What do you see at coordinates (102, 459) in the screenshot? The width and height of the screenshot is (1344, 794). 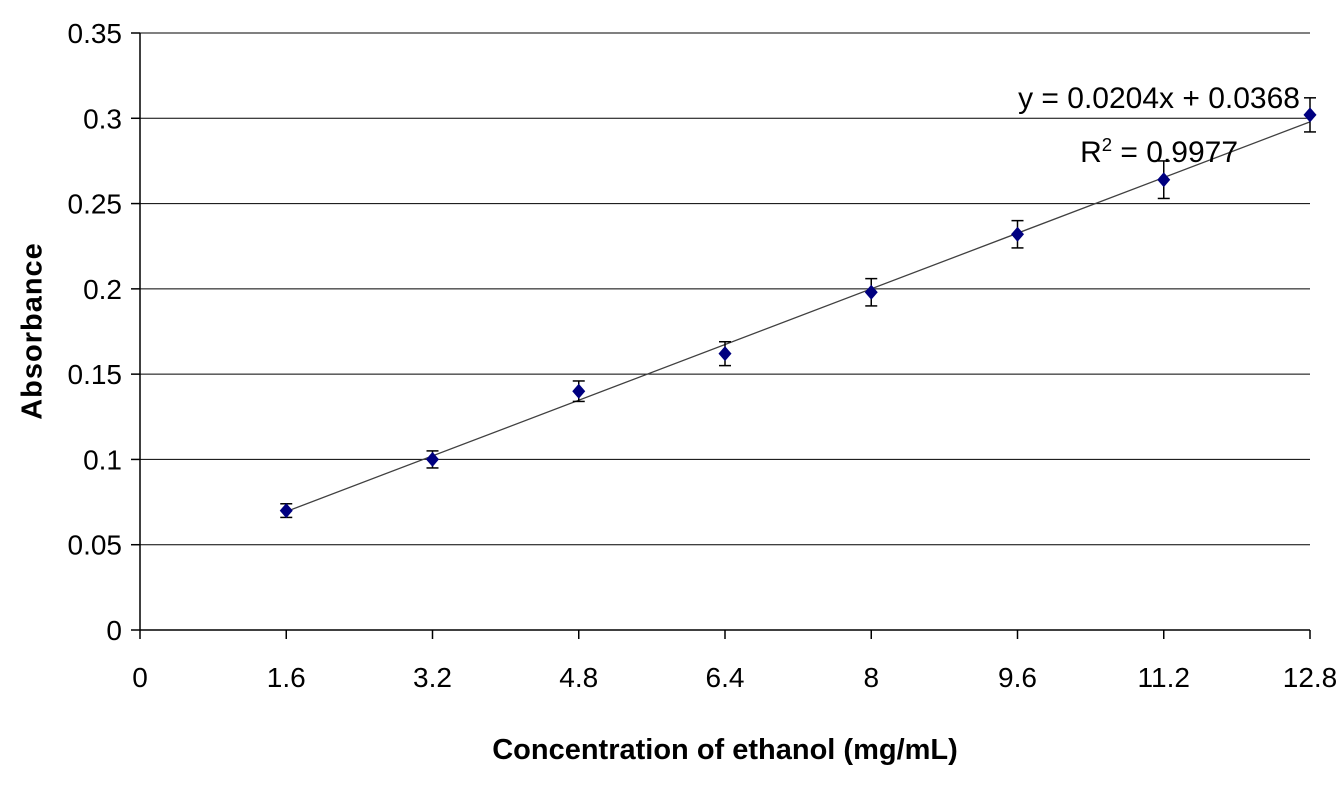 I see `y-tick-label: 0.1` at bounding box center [102, 459].